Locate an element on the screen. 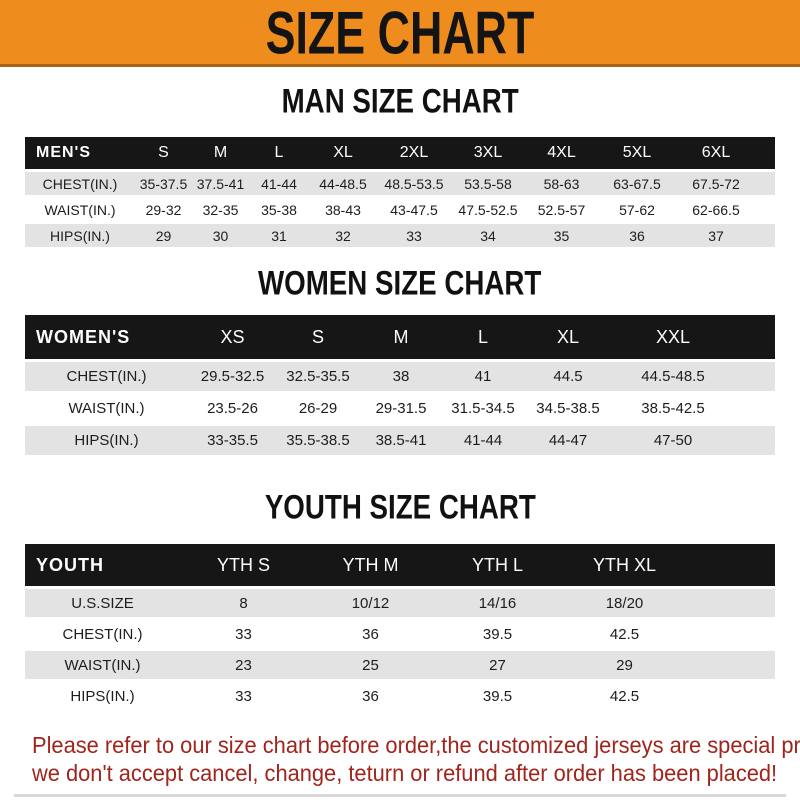 This screenshot has height=800, width=800. size-cell: 29-31.5 is located at coordinates (401, 408).